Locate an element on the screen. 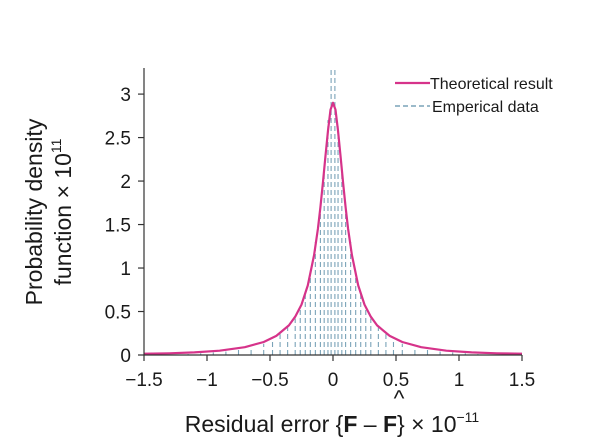 This screenshot has width=590, height=447. x-tick-label: −0.5 is located at coordinates (270, 380).